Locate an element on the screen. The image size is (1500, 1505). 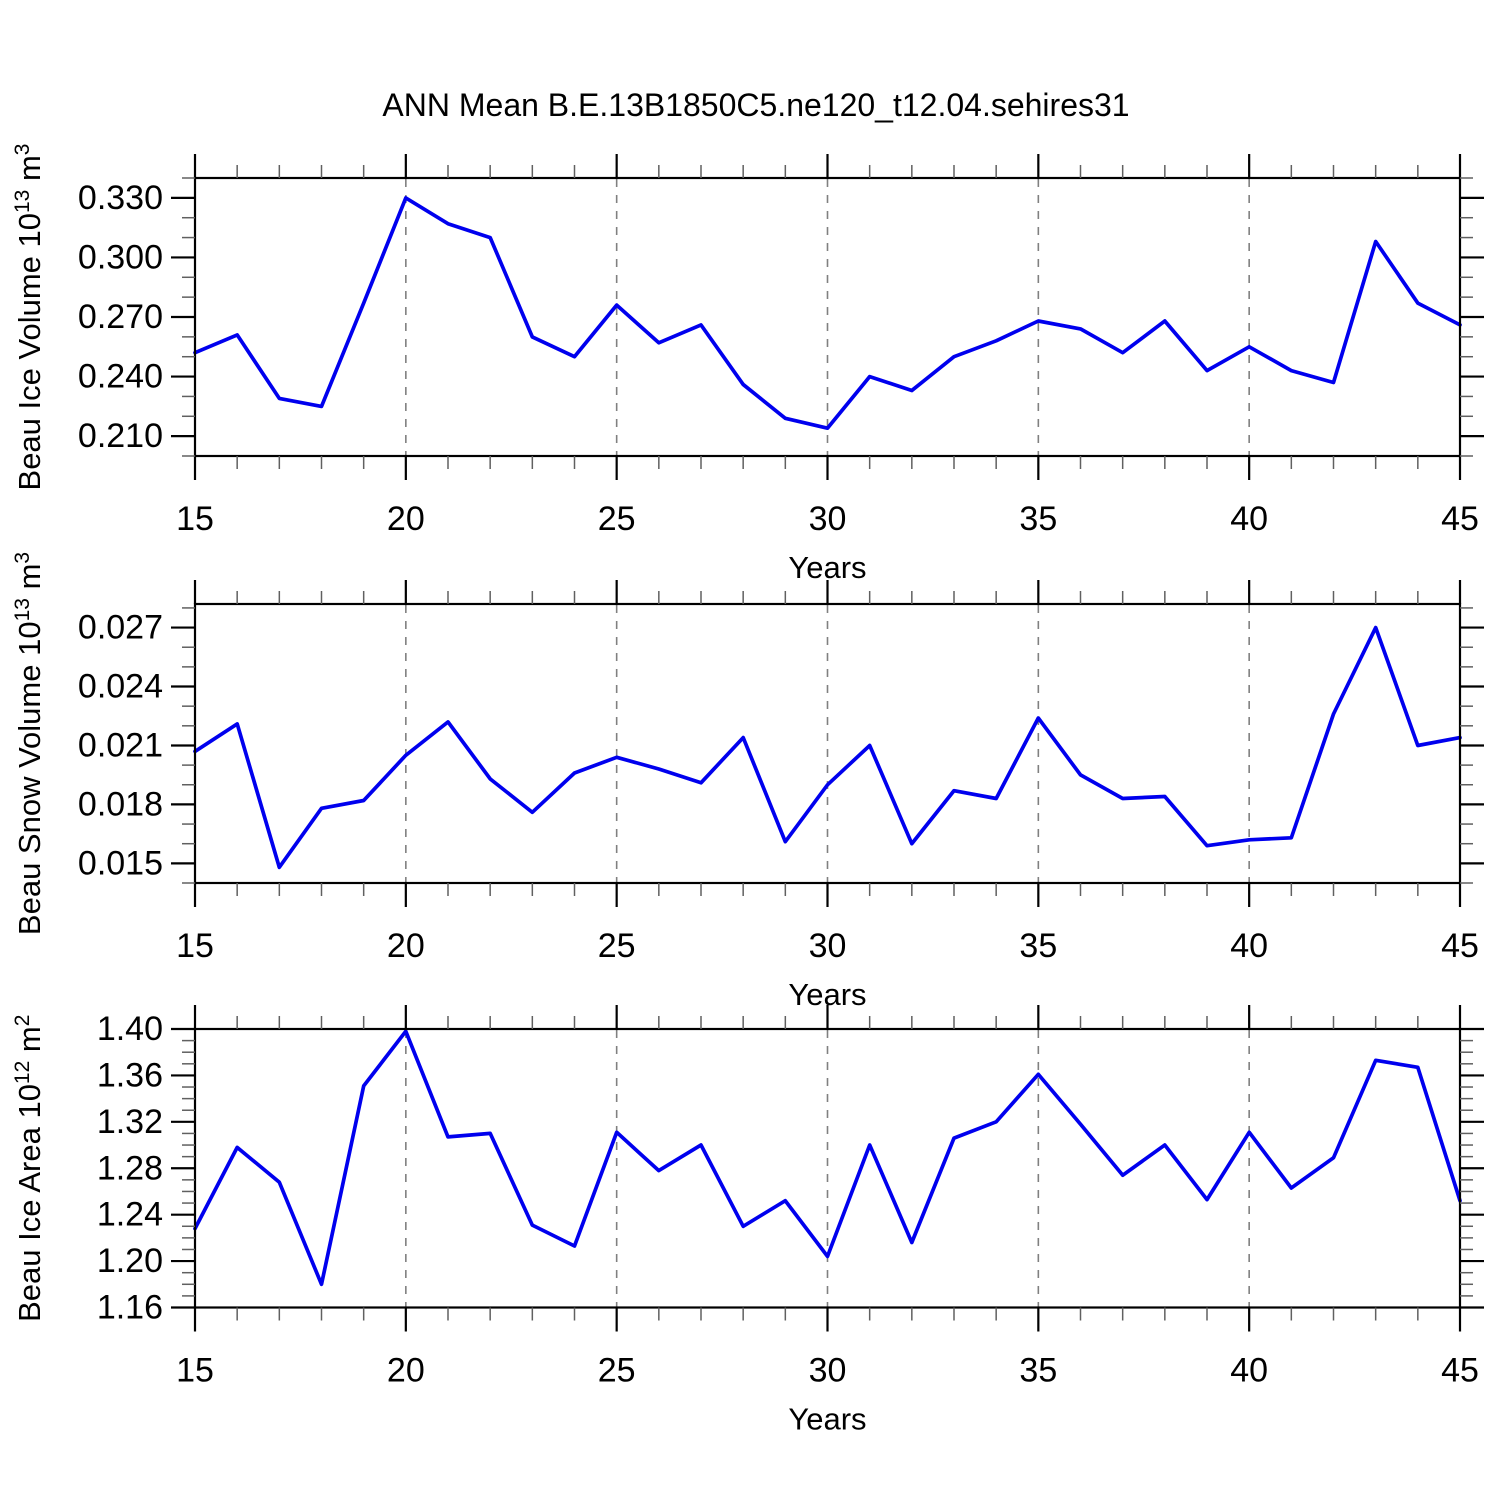
ytick-label: 1.16 is located at coordinates (130, 1308).